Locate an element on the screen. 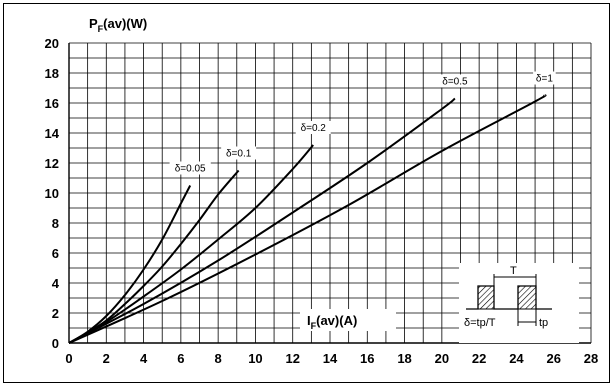 This screenshot has height=389, width=615. y-axis-label: PF(av)(W) is located at coordinates (118, 25).